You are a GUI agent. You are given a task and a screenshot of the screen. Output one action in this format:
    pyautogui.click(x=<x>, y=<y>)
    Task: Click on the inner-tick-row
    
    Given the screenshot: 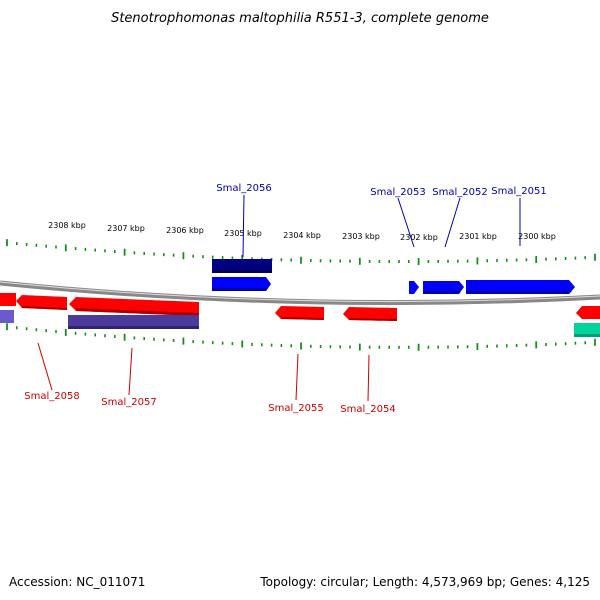 What is the action you would take?
    pyautogui.click(x=301, y=337)
    